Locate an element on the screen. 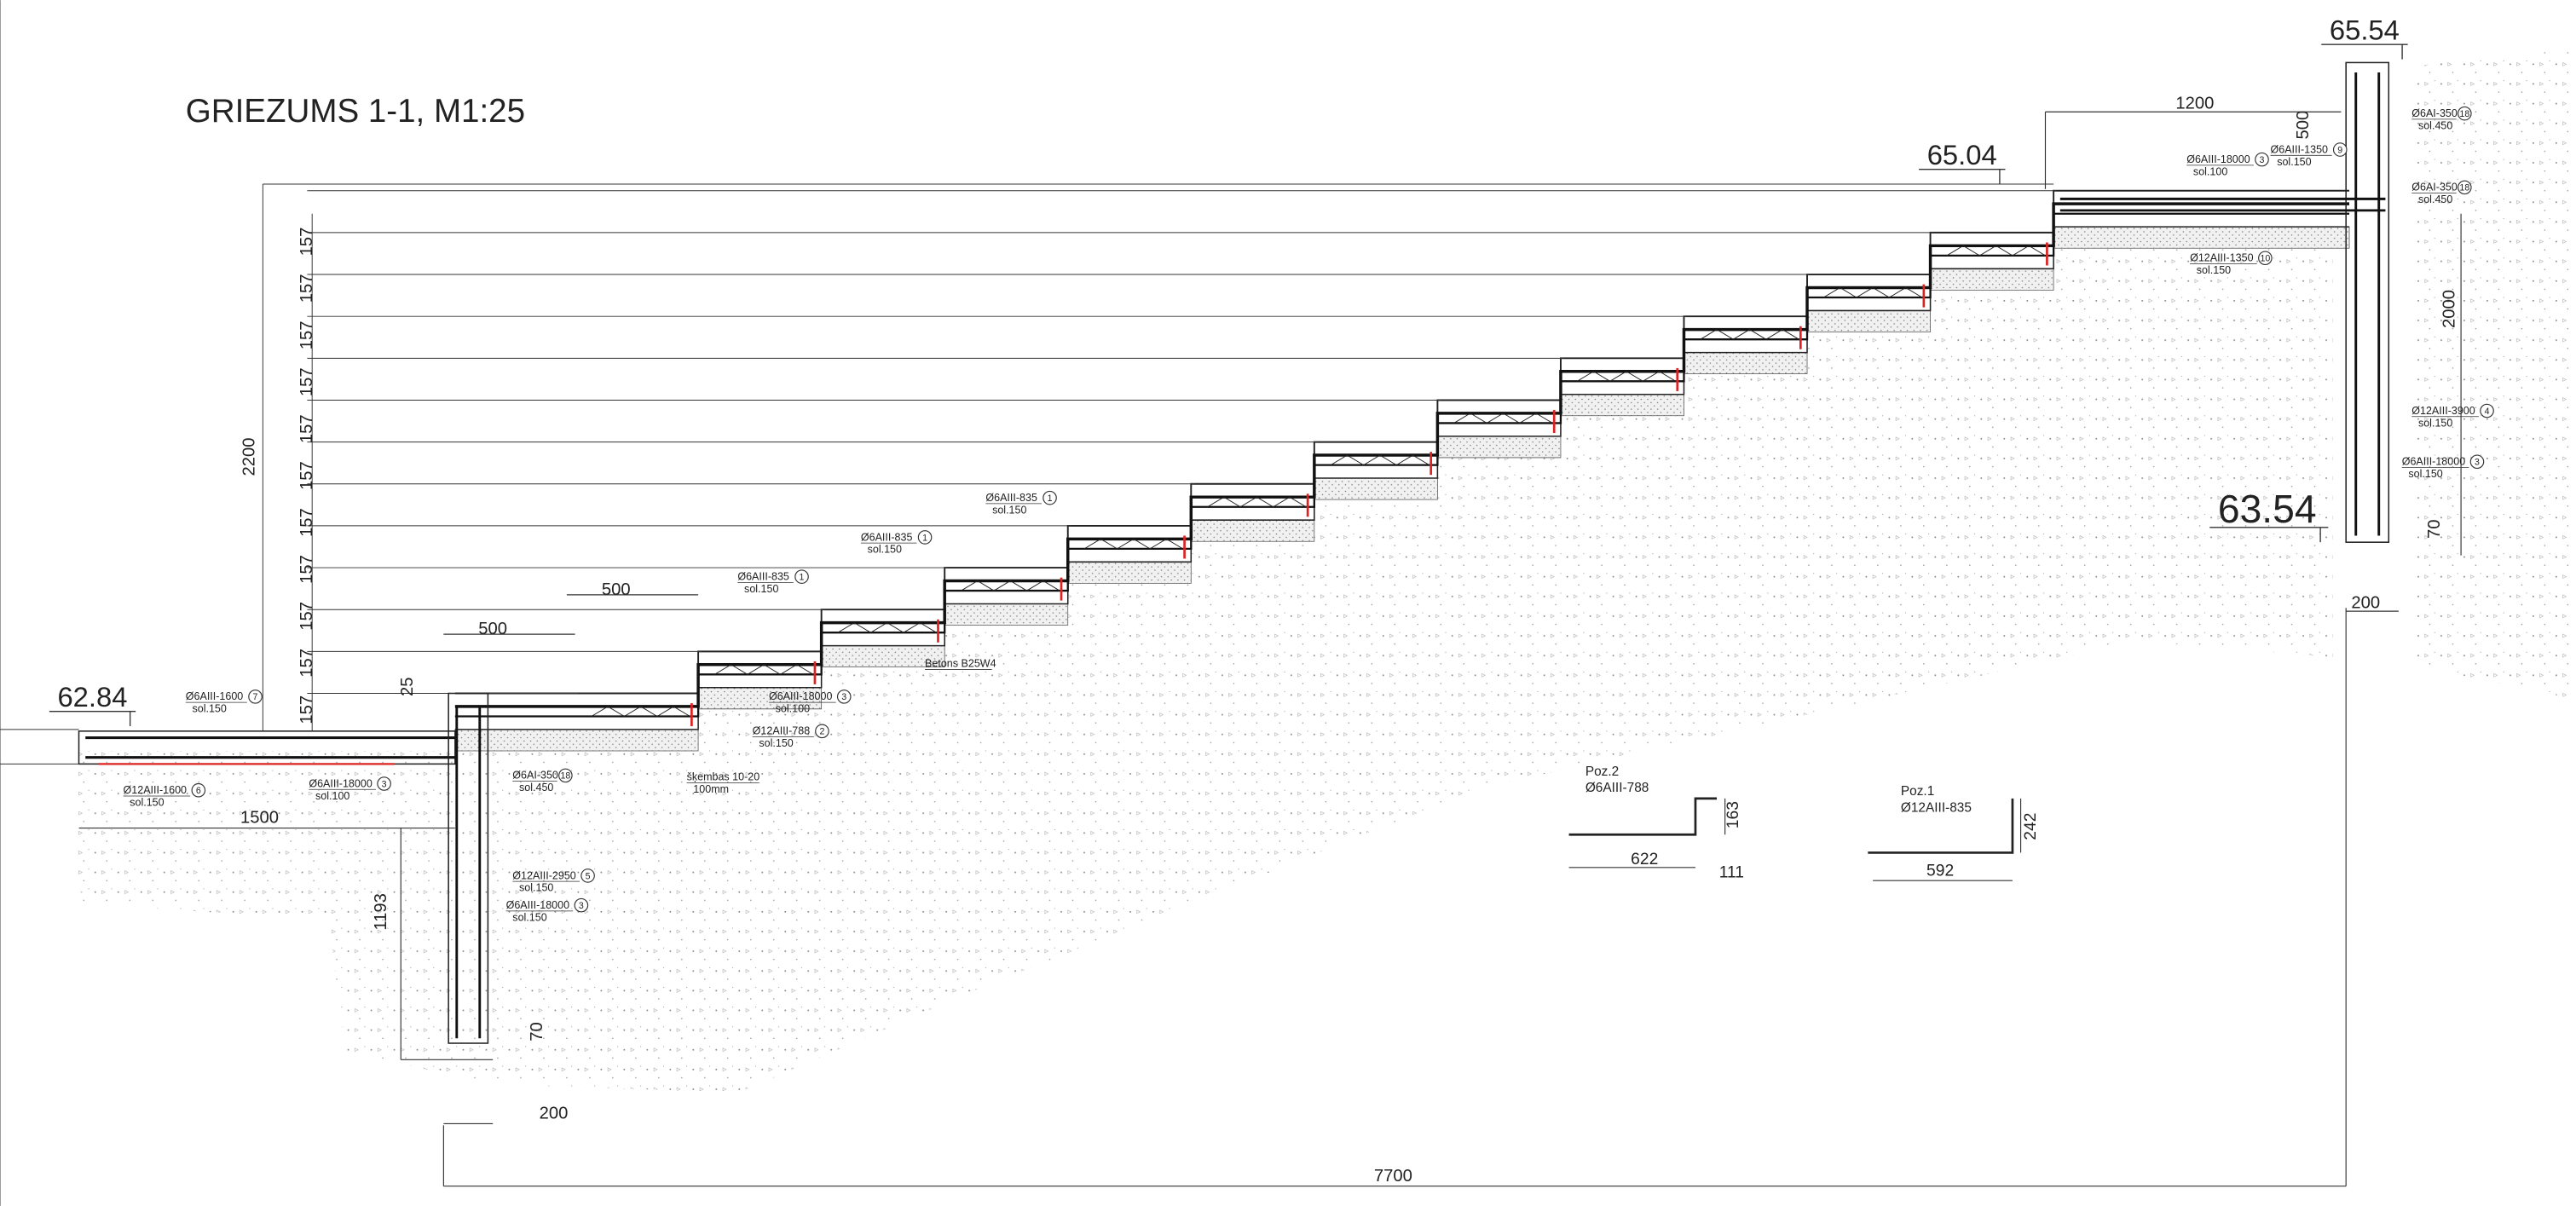 This screenshot has width=2576, height=1206. elevation: 63.54 is located at coordinates (2267, 509).